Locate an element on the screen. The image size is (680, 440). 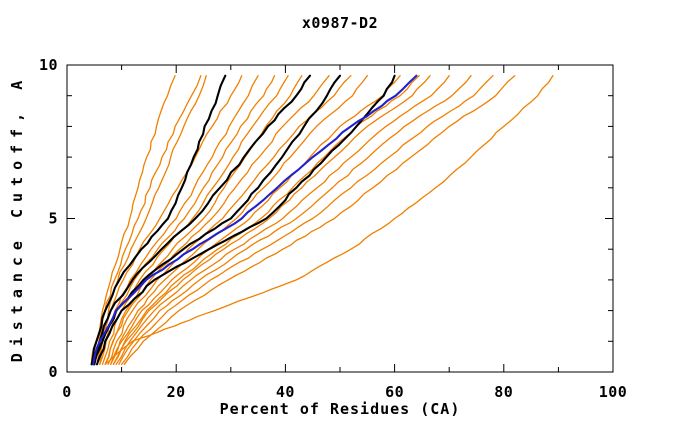
series-line-black is located at coordinates (158, 220).